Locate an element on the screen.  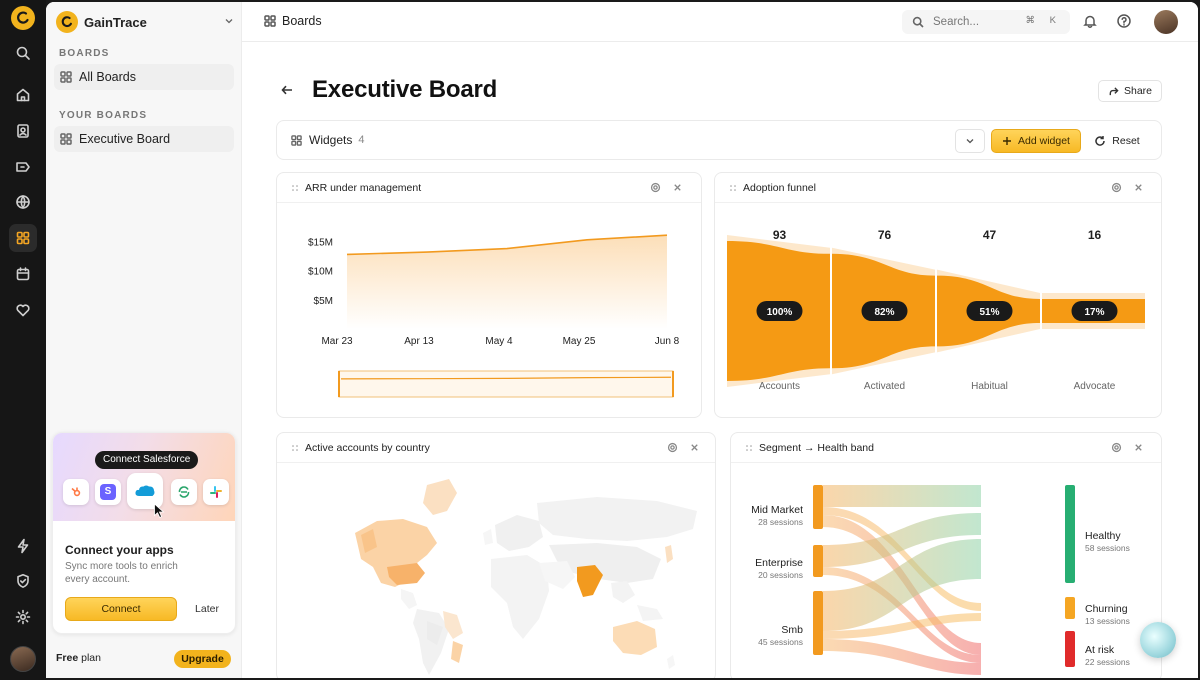
link-enterprise-atrisk is located at coordinates (902, 615).